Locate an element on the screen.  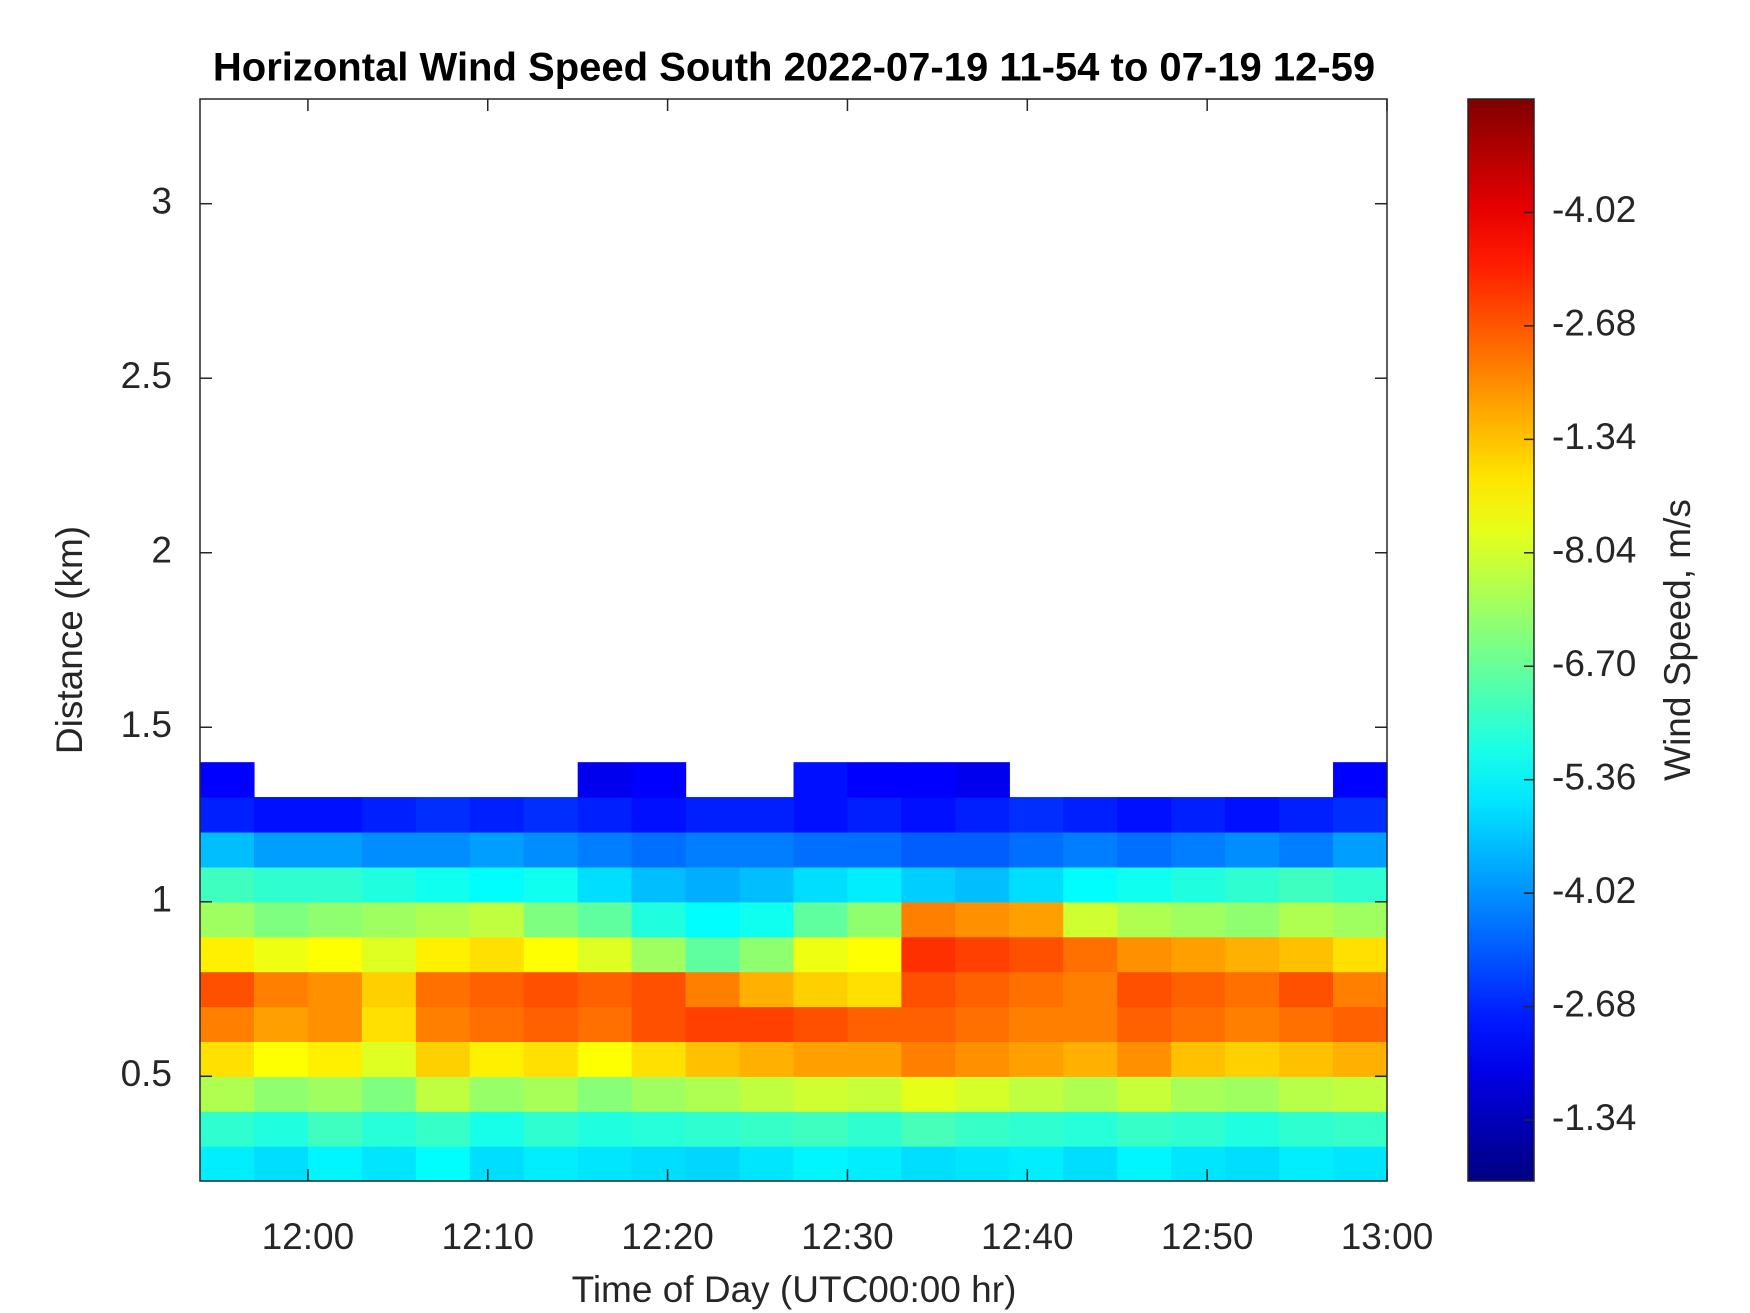
x-tick-label: 12:40 is located at coordinates (1027, 1236).